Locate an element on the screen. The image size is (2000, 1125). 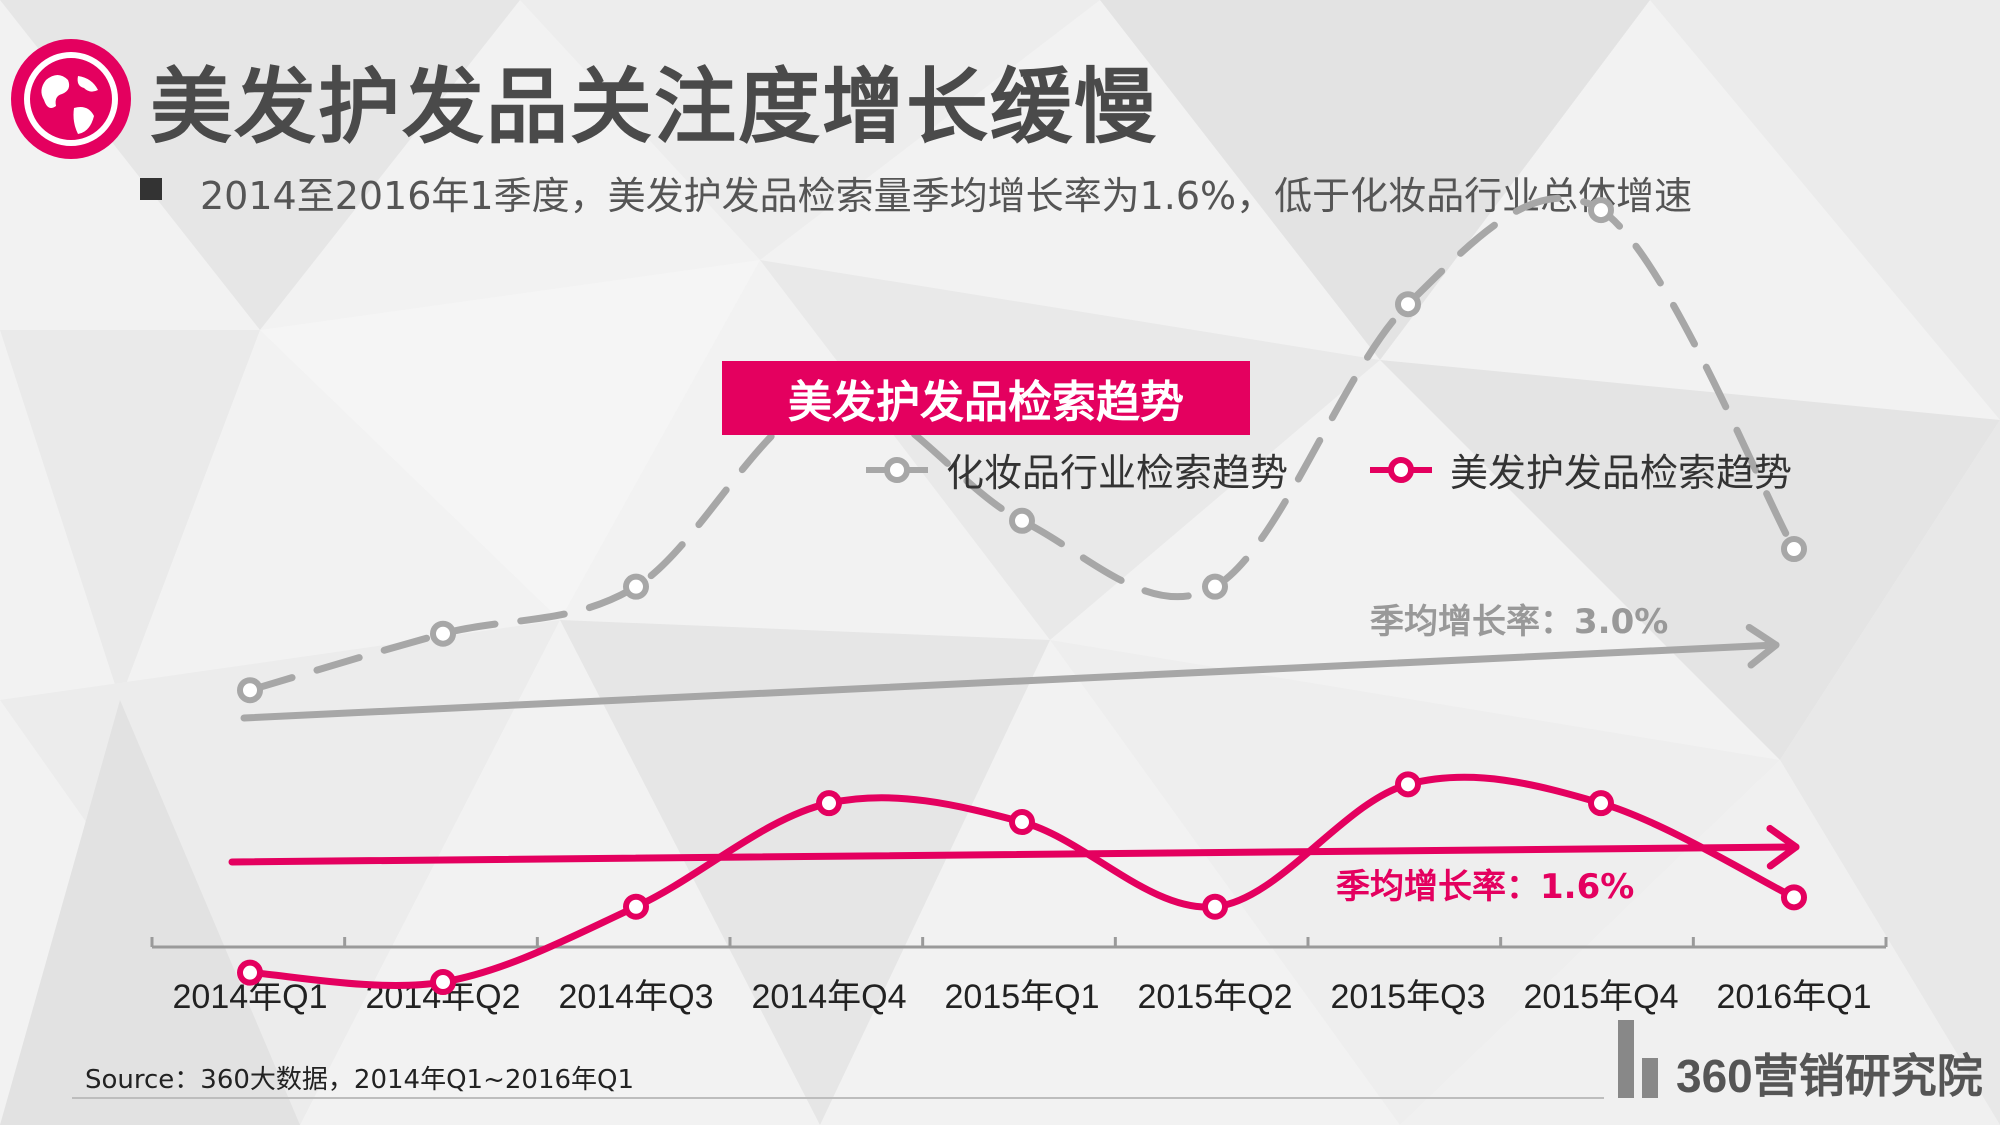
growth-arrow-cosmetics is located at coordinates (1010, 681).